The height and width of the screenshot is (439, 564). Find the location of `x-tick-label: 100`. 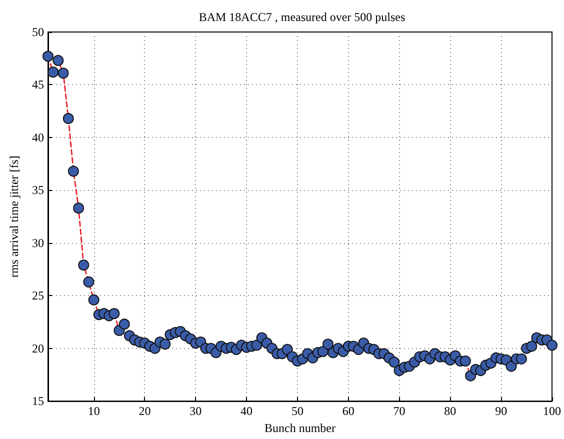

x-tick-label: 100 is located at coordinates (552, 411).